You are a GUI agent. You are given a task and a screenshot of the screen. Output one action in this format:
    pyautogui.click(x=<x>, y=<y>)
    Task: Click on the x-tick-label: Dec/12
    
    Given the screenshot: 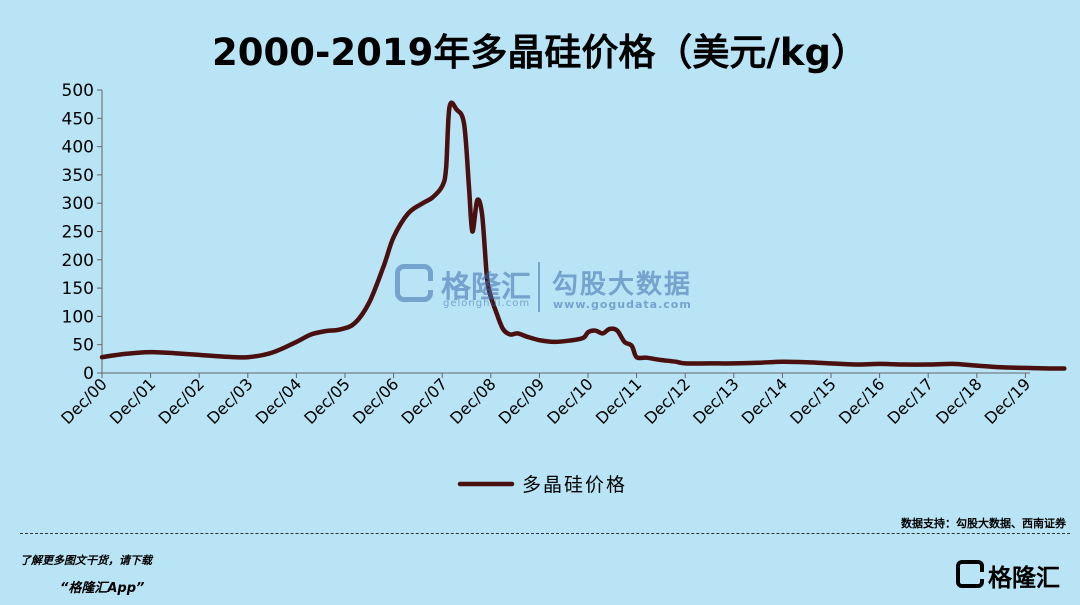 What is the action you would take?
    pyautogui.click(x=667, y=401)
    